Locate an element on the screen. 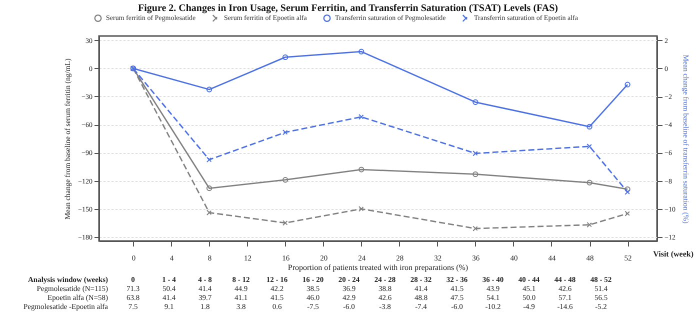 The image size is (696, 324). text: Proportion of patients treated with iron preparations (%) is located at coordinates (378, 267).